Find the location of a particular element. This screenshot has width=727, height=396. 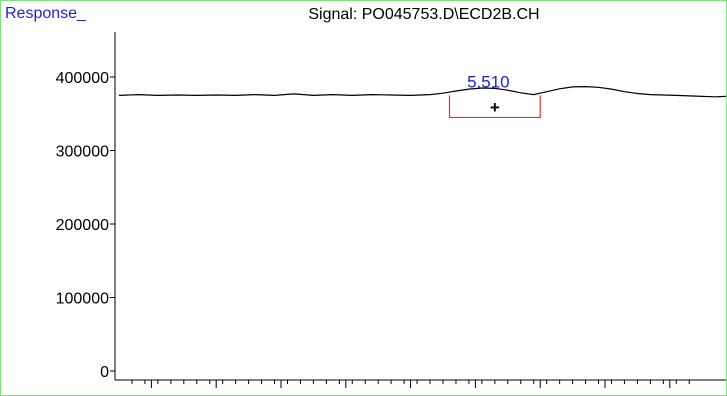

signal-trace is located at coordinates (422, 91).